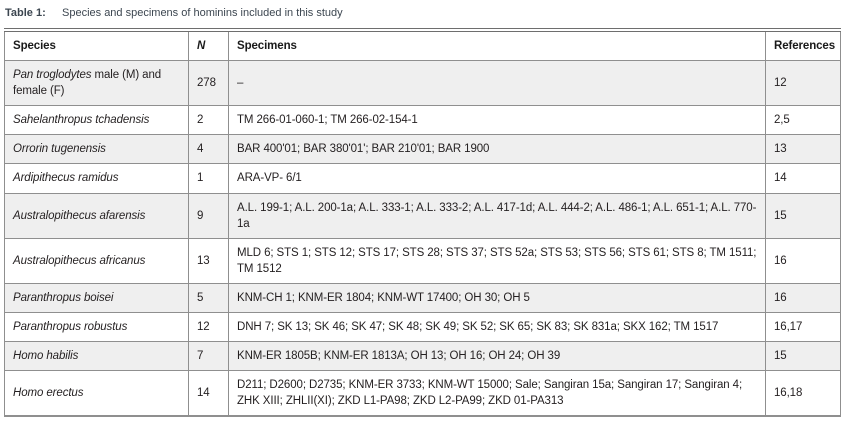 Image resolution: width=844 pixels, height=431 pixels. I want to click on cell-references: 12, so click(803, 83).